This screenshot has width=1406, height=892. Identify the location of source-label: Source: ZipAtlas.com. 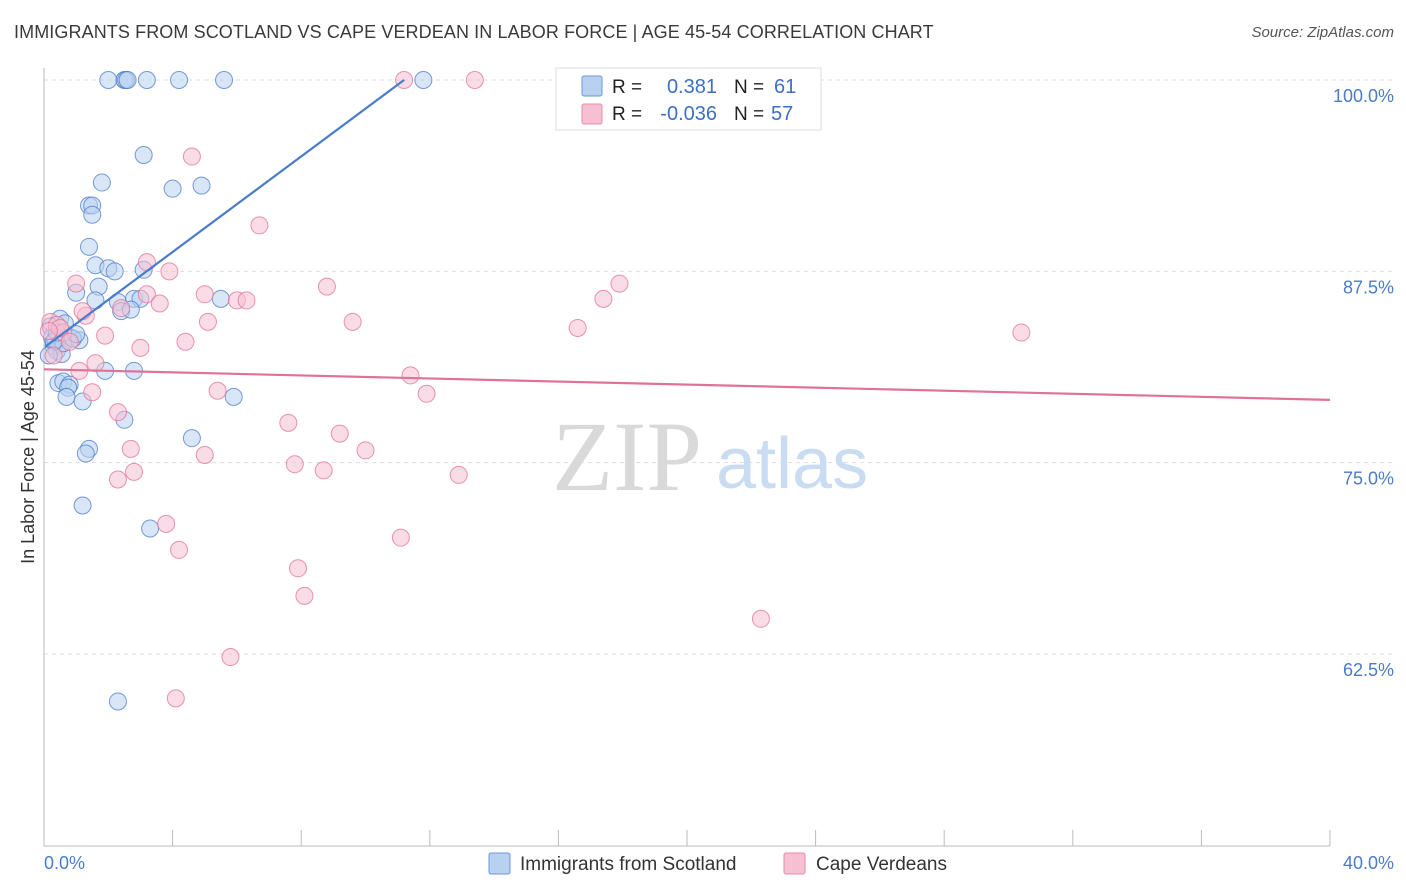
(1322, 32).